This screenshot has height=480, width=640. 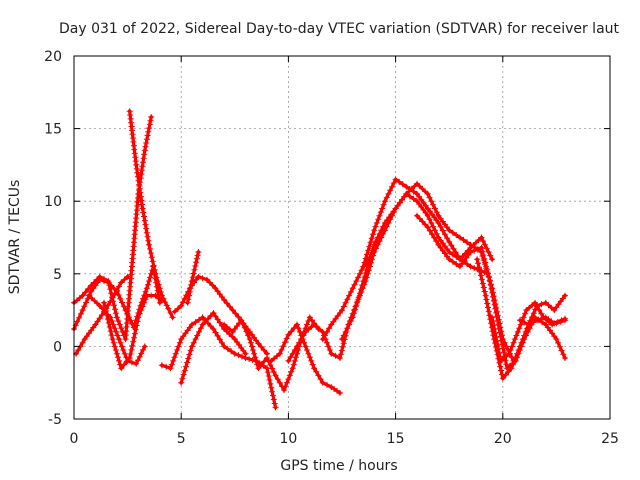 I want to click on x-tick-label: 20, so click(x=503, y=439).